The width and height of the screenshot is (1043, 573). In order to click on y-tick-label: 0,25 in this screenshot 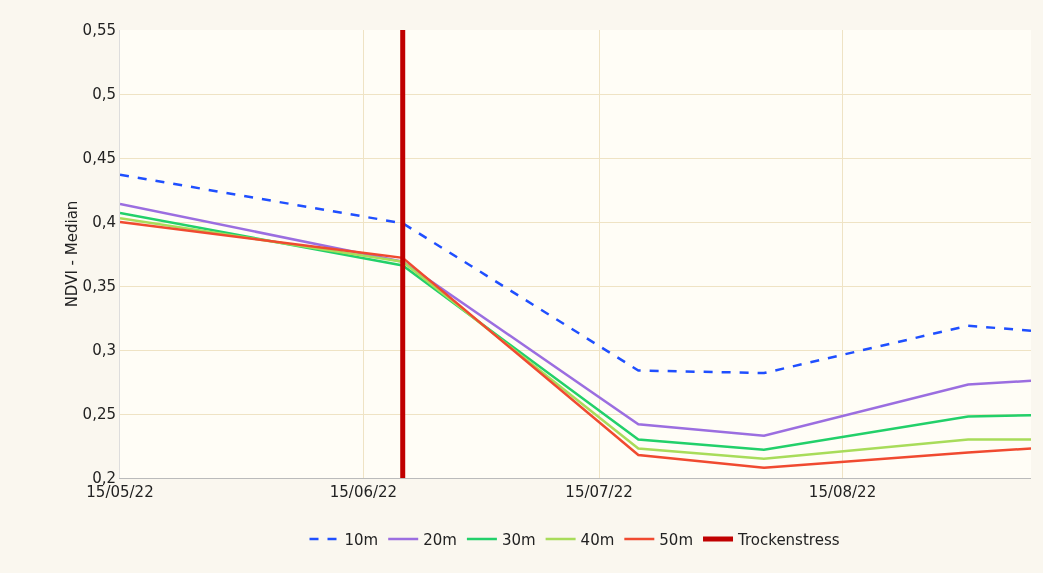, I will do `click(99, 414)`.